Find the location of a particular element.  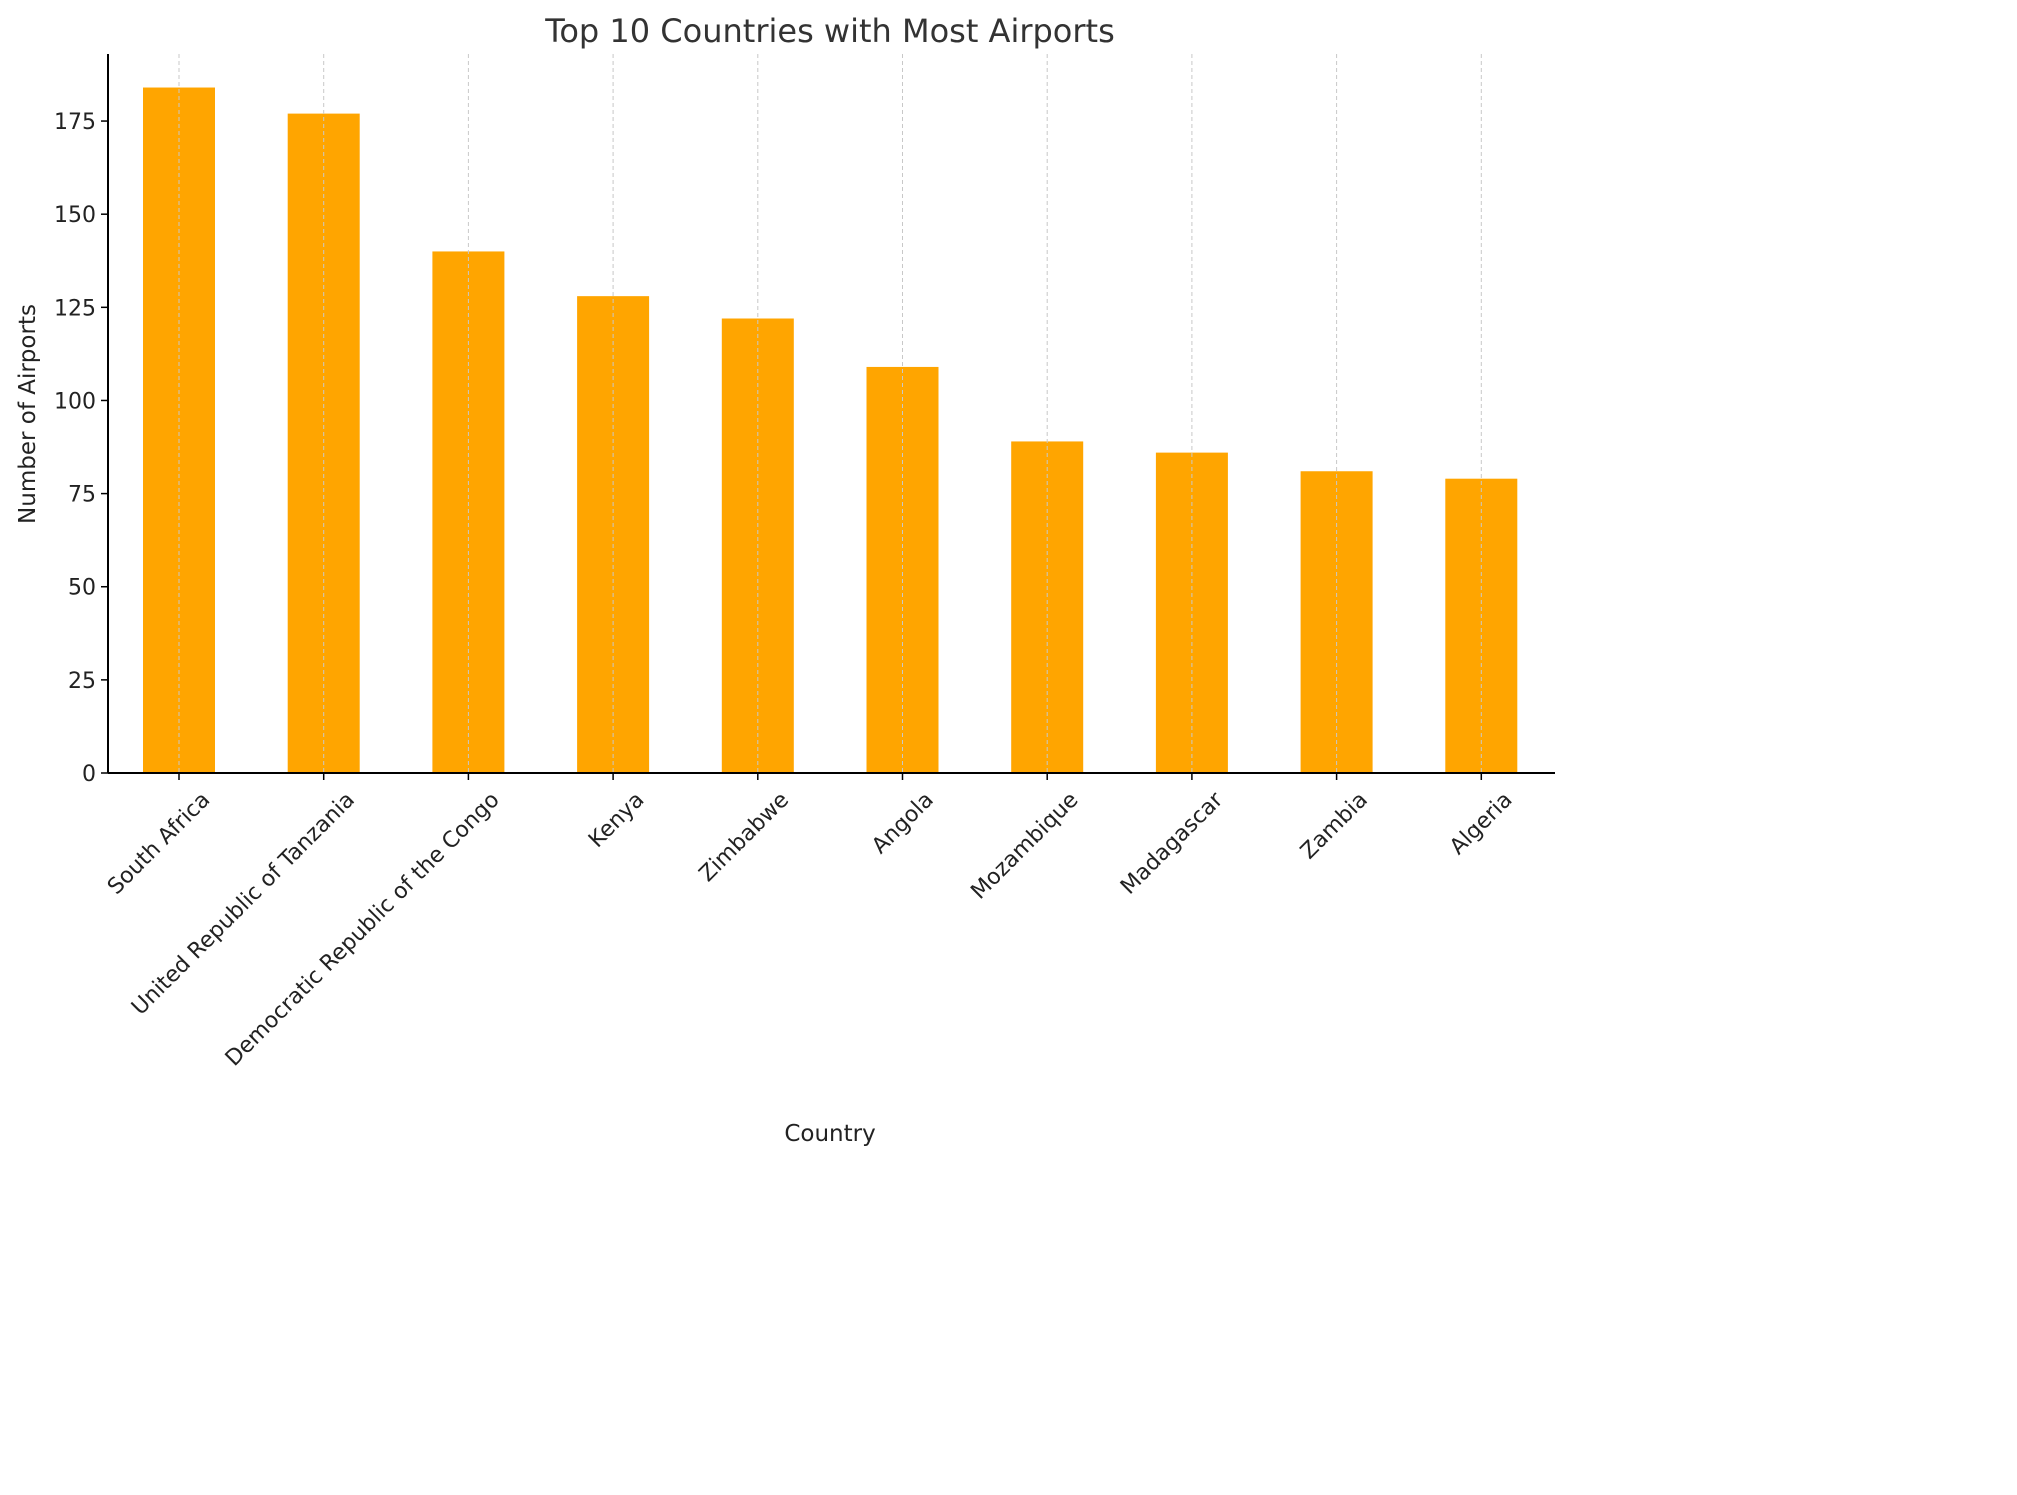

y-tick-label-4: 100 is located at coordinates (75, 401).